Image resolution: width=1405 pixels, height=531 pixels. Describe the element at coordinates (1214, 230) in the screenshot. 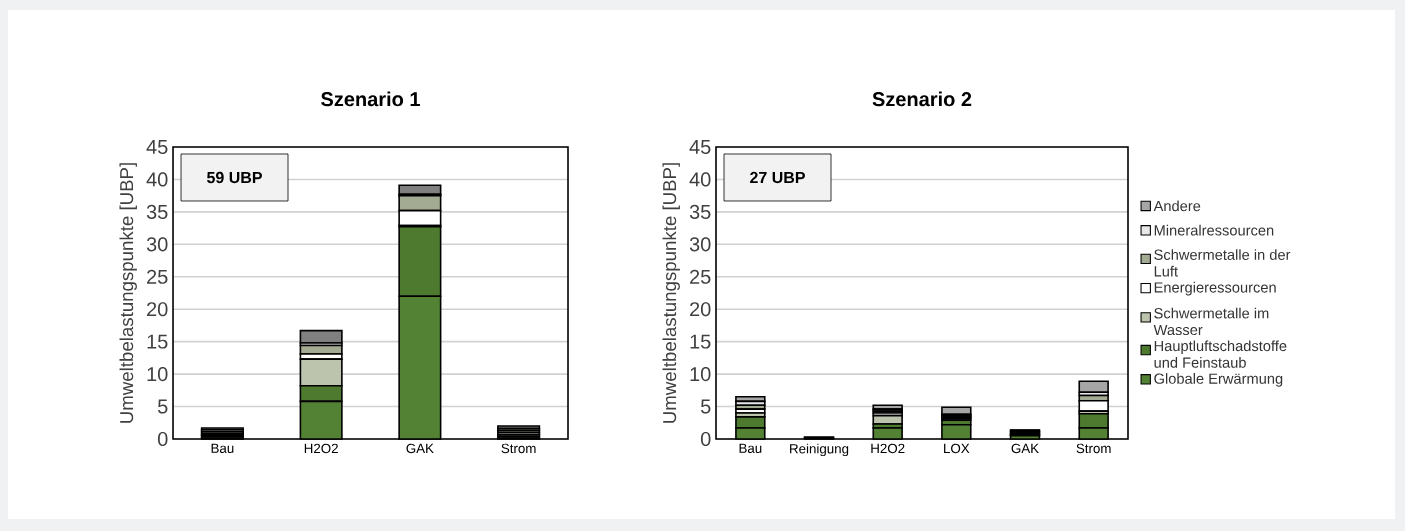

I see `legend-label: Mineralressourcen` at that location.